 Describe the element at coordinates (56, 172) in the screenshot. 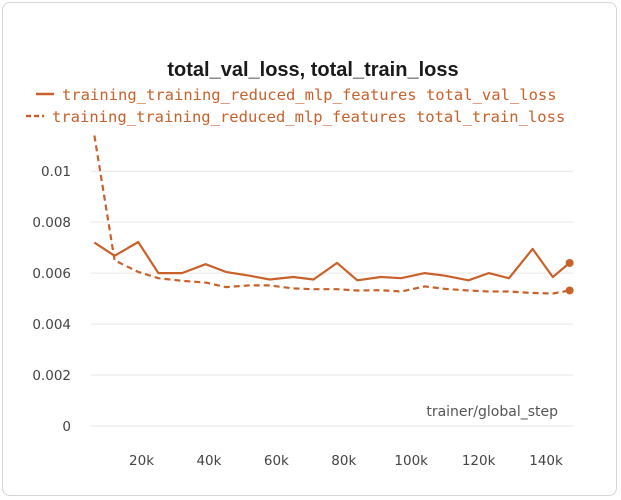

I see `y-tick-label: 0.01` at that location.